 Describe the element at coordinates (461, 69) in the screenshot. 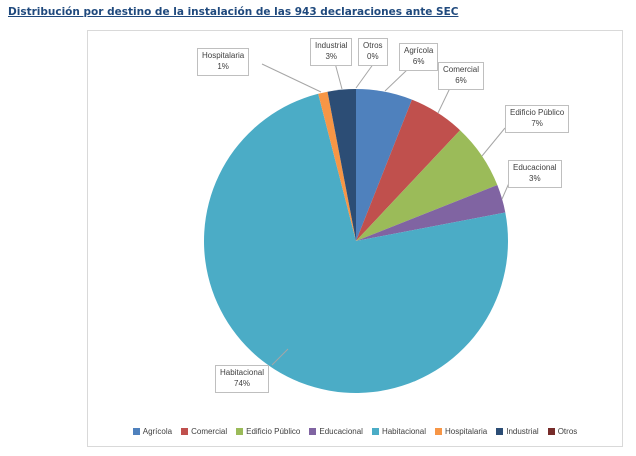

I see `pie-label-name: Comercial` at that location.